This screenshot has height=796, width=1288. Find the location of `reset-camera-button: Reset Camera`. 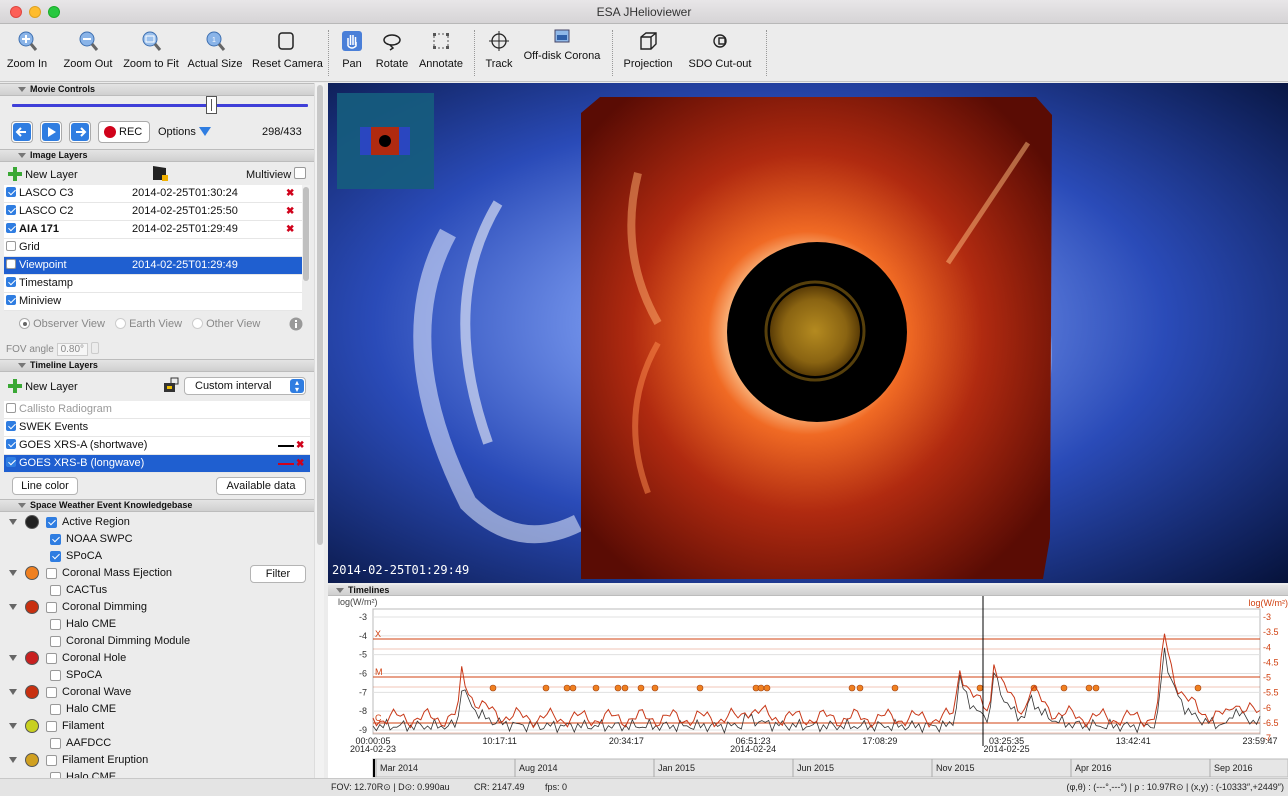

reset-camera-button: Reset Camera is located at coordinates (287, 50).